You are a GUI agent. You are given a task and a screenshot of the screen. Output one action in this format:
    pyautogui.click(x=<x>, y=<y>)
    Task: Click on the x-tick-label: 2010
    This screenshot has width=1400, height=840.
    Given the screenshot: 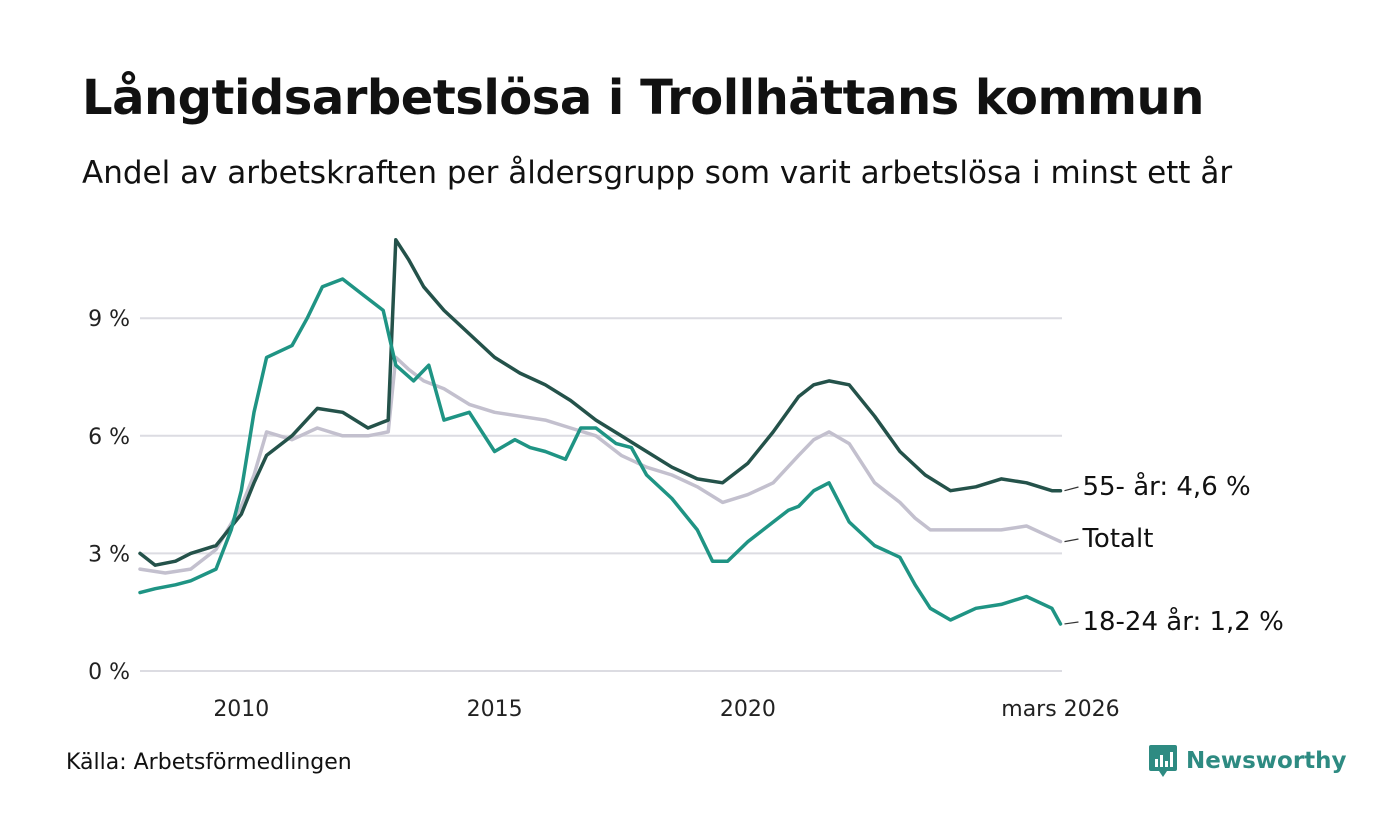 What is the action you would take?
    pyautogui.click(x=241, y=709)
    